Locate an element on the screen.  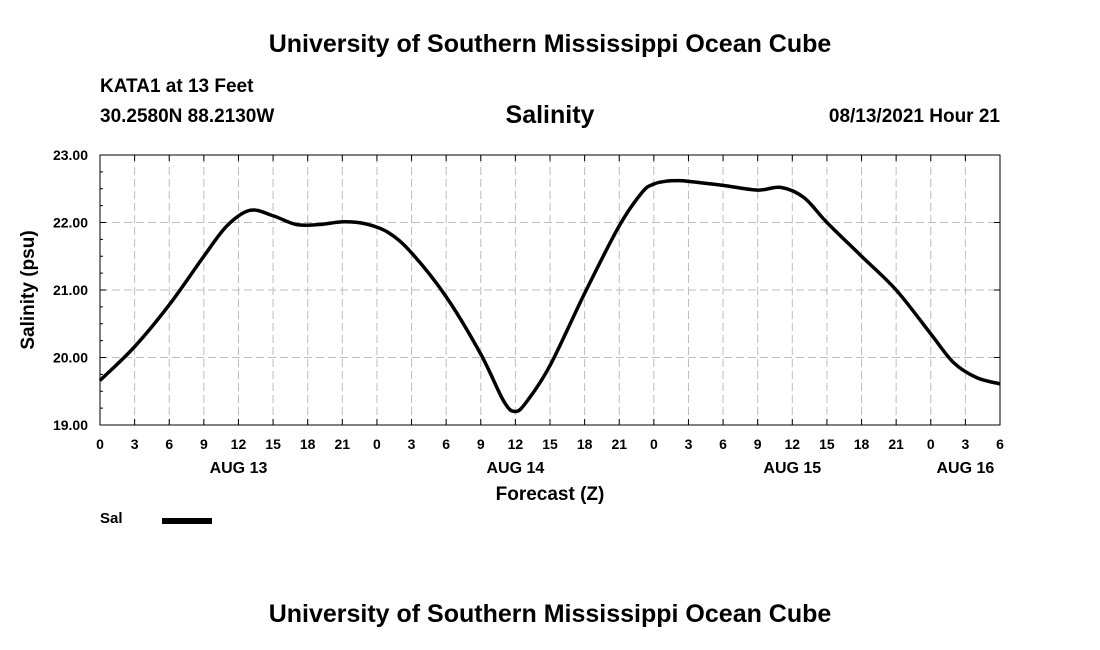
y-axis-title: Salinity (psu) is located at coordinates (28, 289).